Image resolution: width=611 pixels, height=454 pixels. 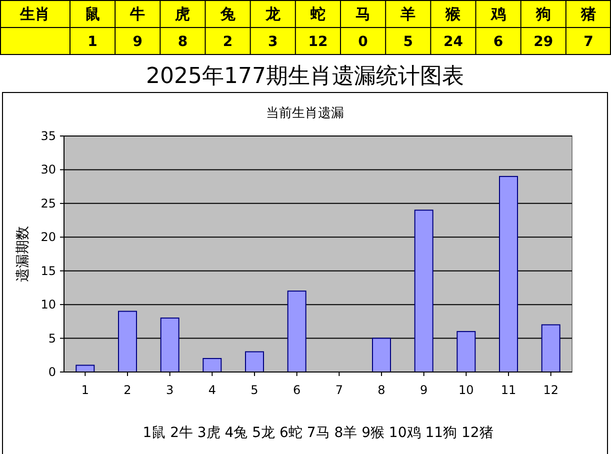 What do you see at coordinates (305, 76) in the screenshot?
I see `chart-title: 2025年177期生肖遗漏统计图表` at bounding box center [305, 76].